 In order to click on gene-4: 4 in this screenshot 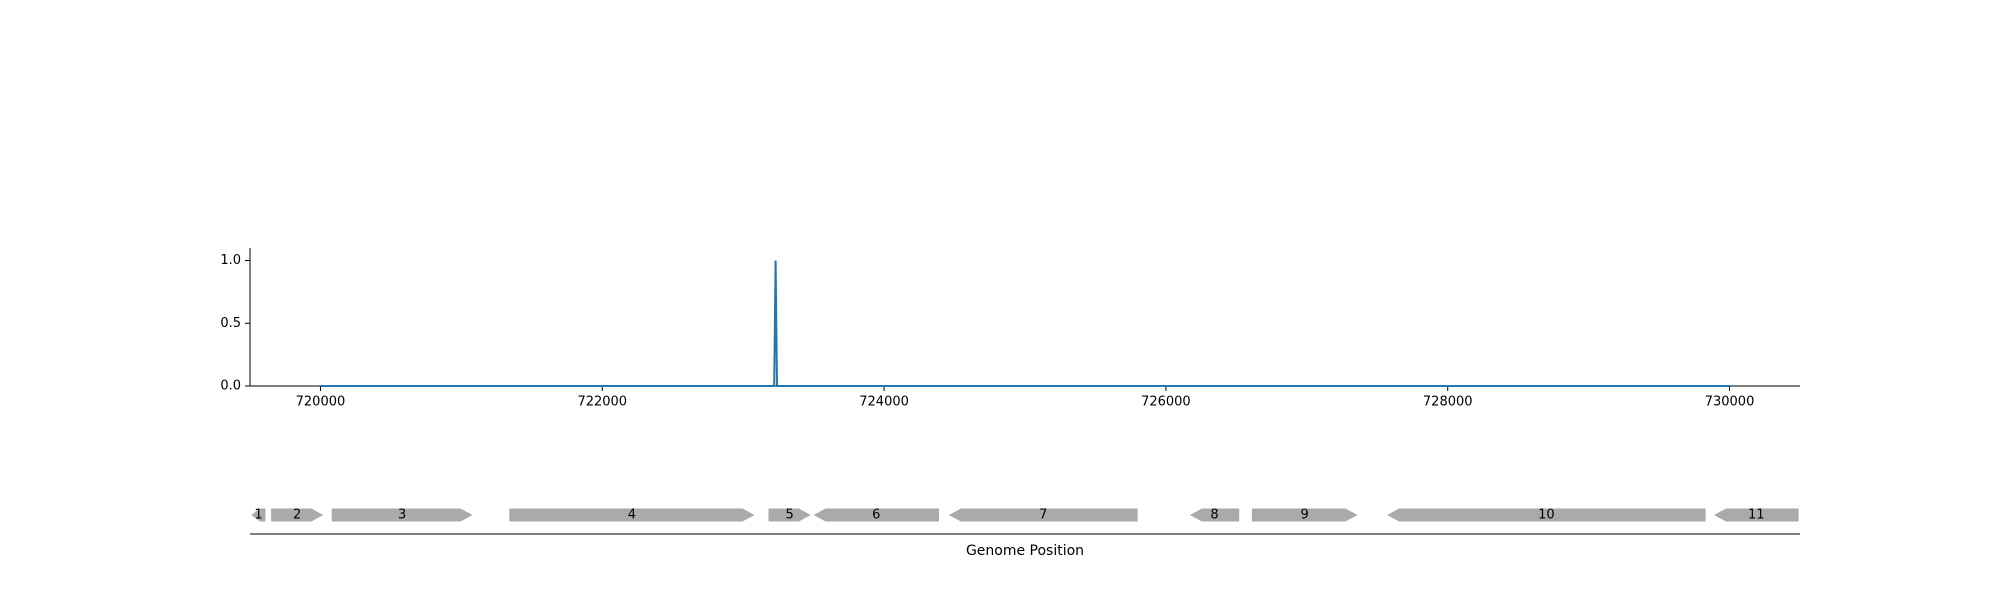, I will do `click(632, 515)`.